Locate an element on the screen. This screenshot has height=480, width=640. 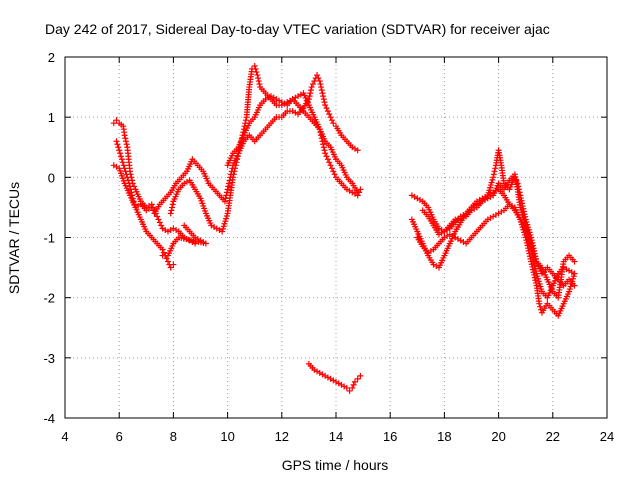
x-tick-label: 10 is located at coordinates (227, 436).